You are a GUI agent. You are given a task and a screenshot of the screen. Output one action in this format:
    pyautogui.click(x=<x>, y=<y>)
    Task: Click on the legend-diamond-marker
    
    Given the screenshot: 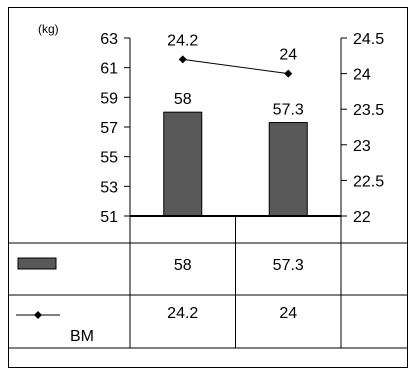 What is the action you would take?
    pyautogui.click(x=38, y=315)
    